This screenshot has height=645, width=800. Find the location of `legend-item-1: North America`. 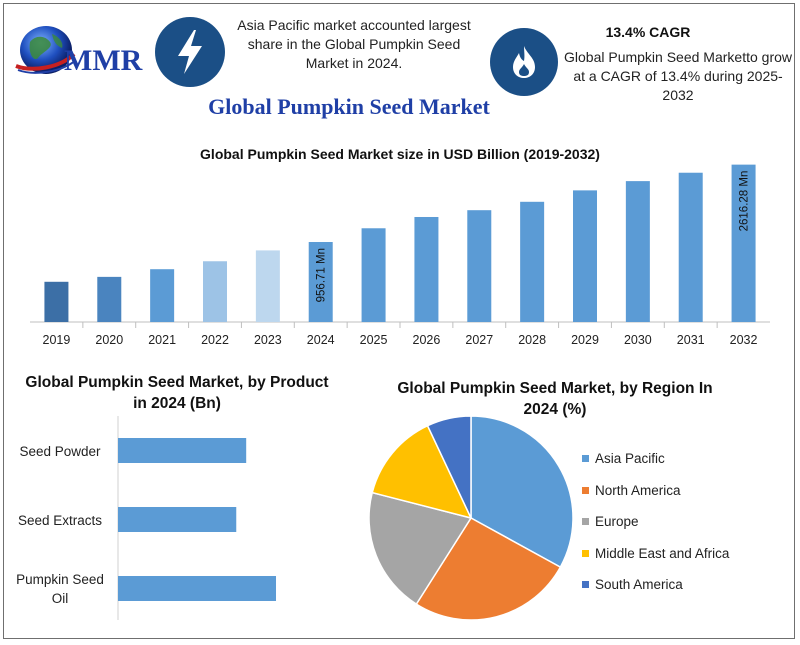

legend-item-1: North America is located at coordinates (655, 491).